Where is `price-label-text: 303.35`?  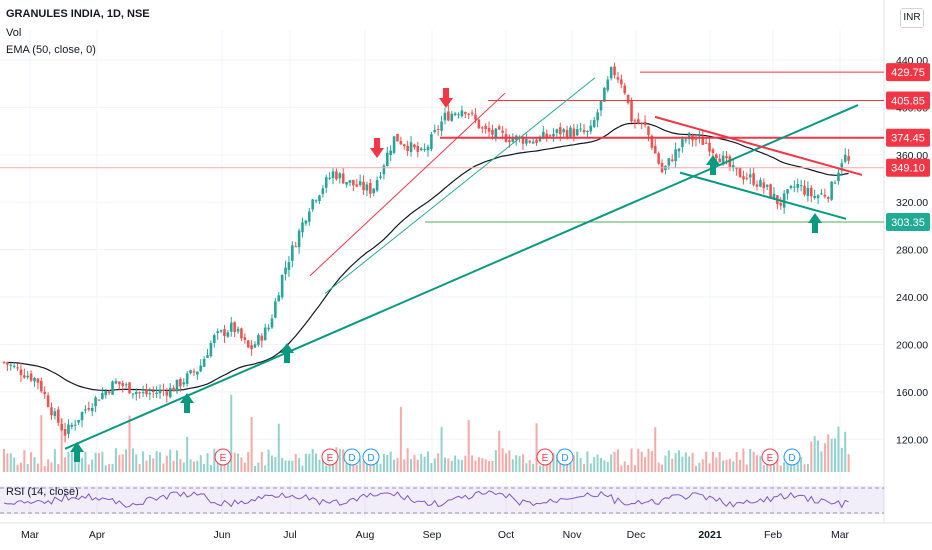
price-label-text: 303.35 is located at coordinates (908, 223).